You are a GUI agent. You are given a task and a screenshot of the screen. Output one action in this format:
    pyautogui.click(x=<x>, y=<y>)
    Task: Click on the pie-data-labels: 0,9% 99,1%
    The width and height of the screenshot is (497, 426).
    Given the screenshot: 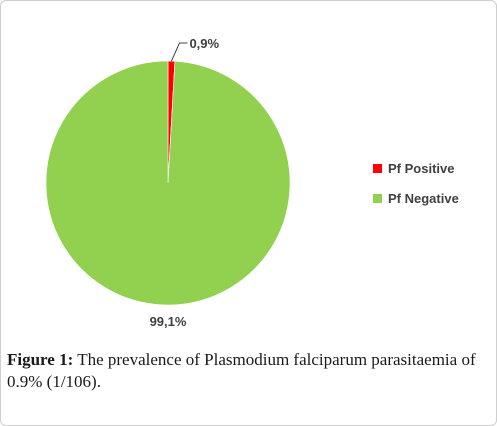 What is the action you would take?
    pyautogui.click(x=185, y=182)
    